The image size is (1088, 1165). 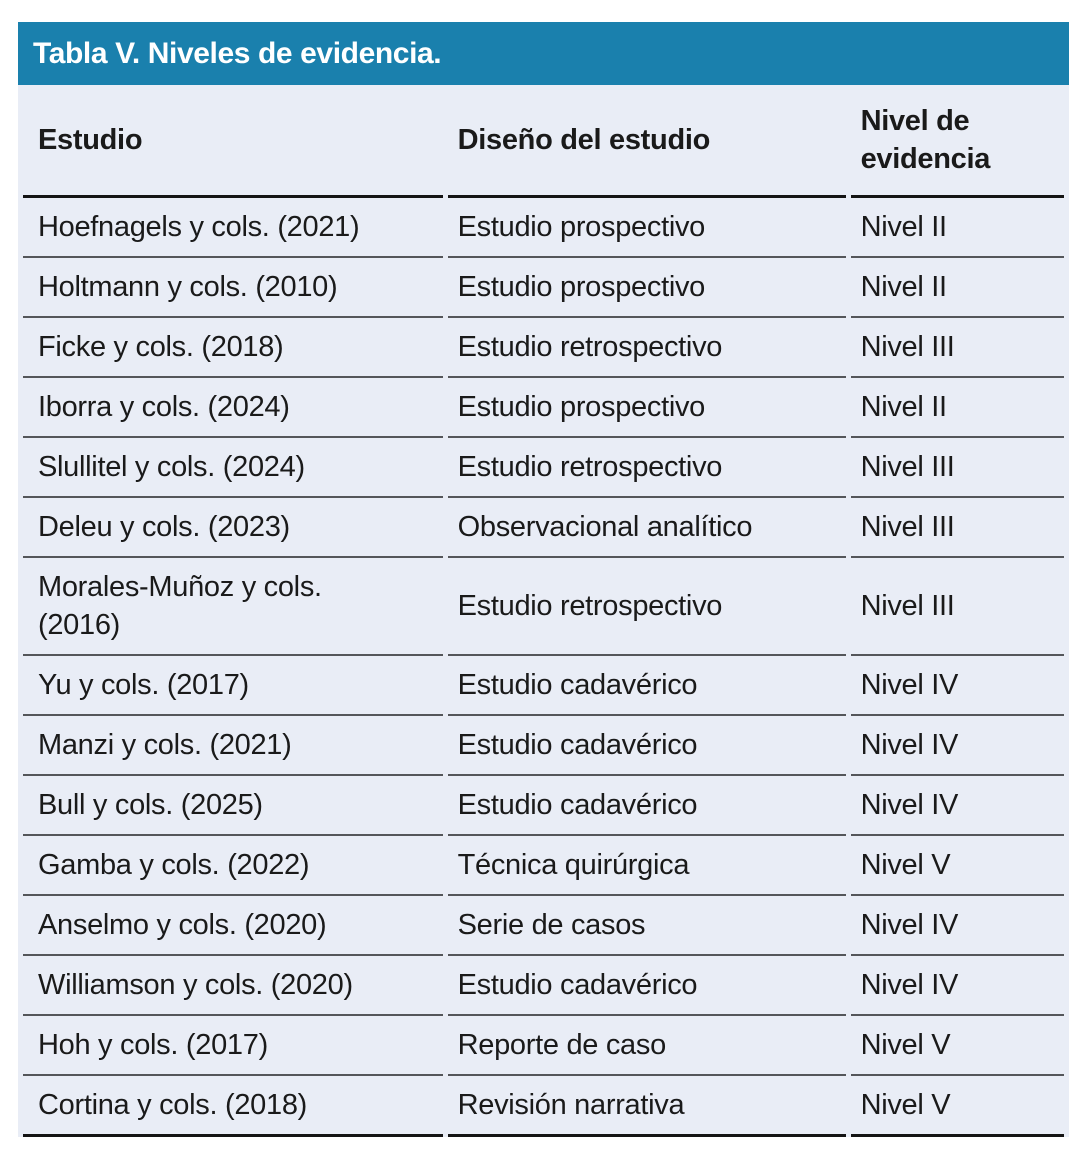 I want to click on cell-diseno-del-estudio: Serie de casos, so click(x=646, y=926).